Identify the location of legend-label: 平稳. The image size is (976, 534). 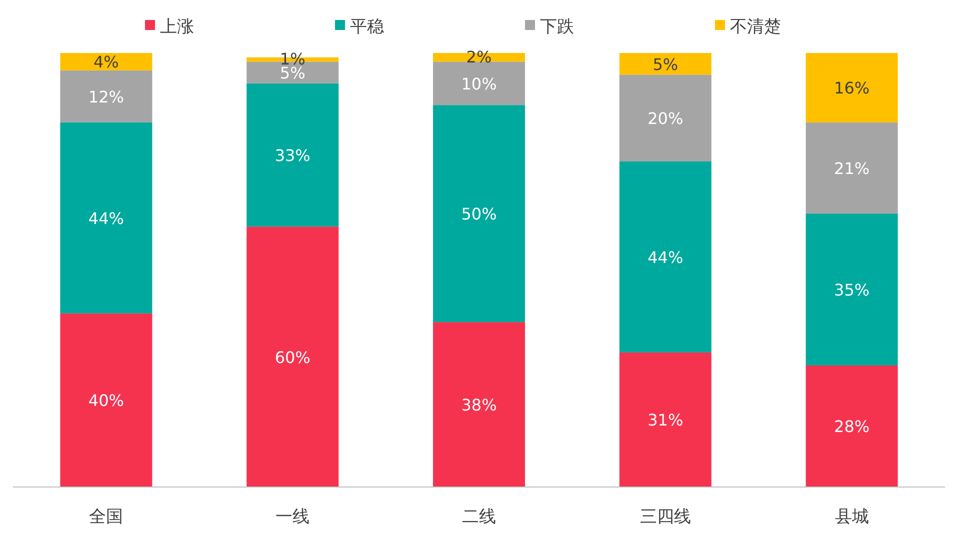
(367, 27).